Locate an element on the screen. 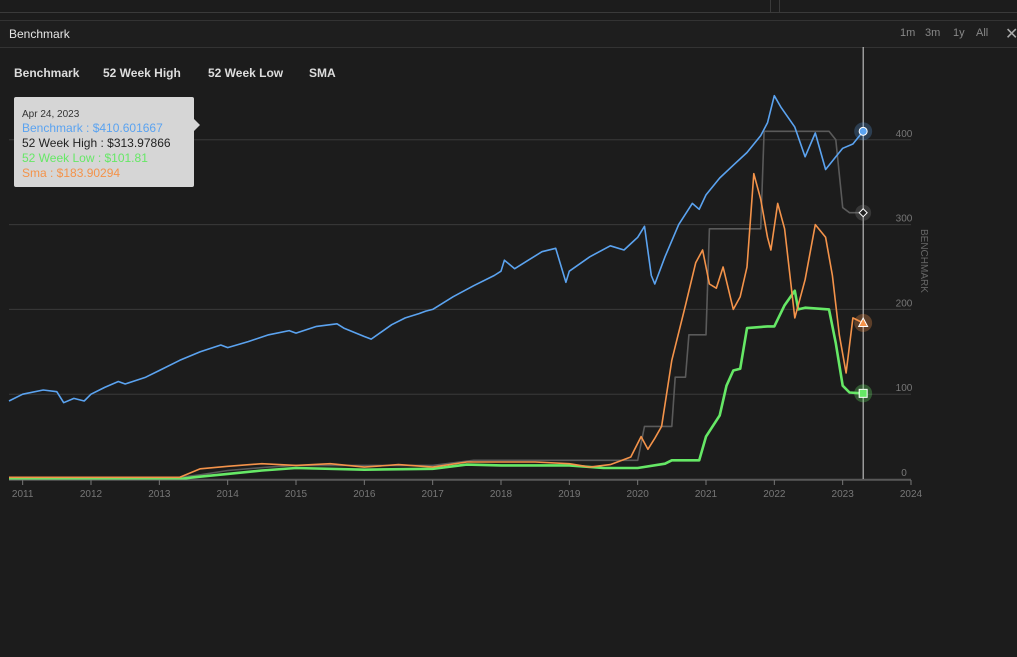  range-3m-button: 3m is located at coordinates (933, 33).